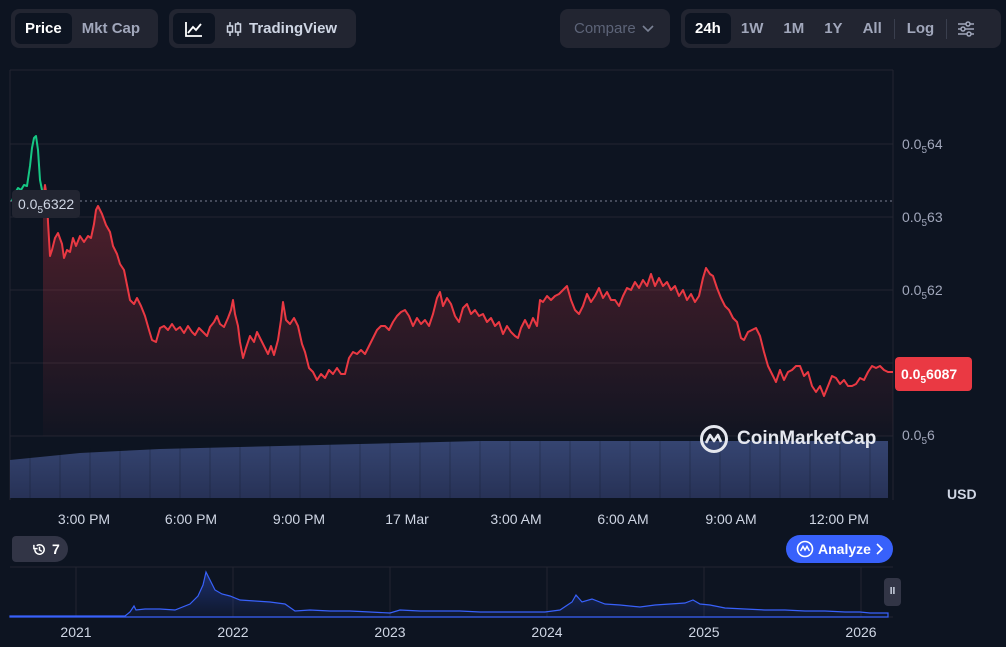 The height and width of the screenshot is (647, 1006). What do you see at coordinates (390, 632) in the screenshot?
I see `year-label: 2023` at bounding box center [390, 632].